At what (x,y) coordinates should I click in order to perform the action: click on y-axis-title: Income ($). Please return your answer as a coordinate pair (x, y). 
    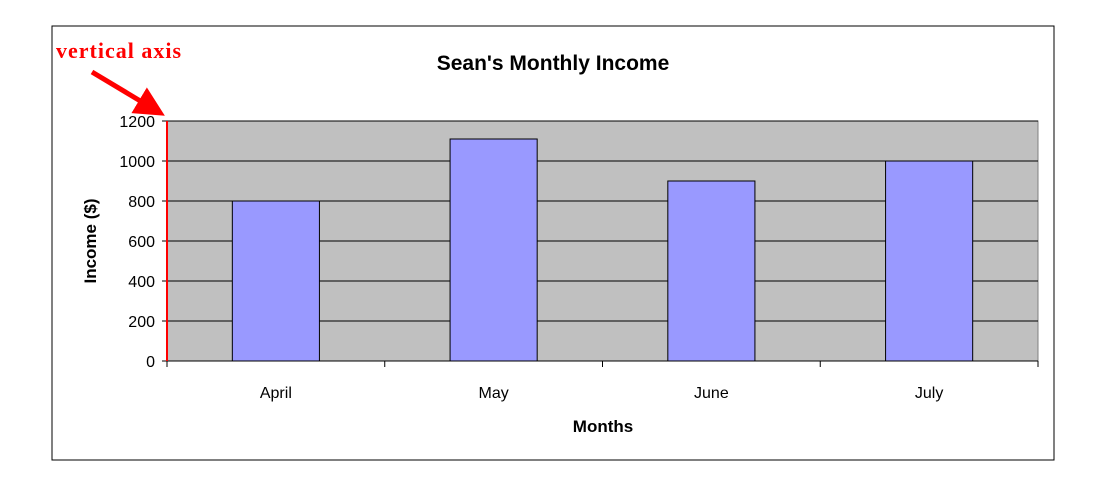
    Looking at the image, I should click on (90, 240).